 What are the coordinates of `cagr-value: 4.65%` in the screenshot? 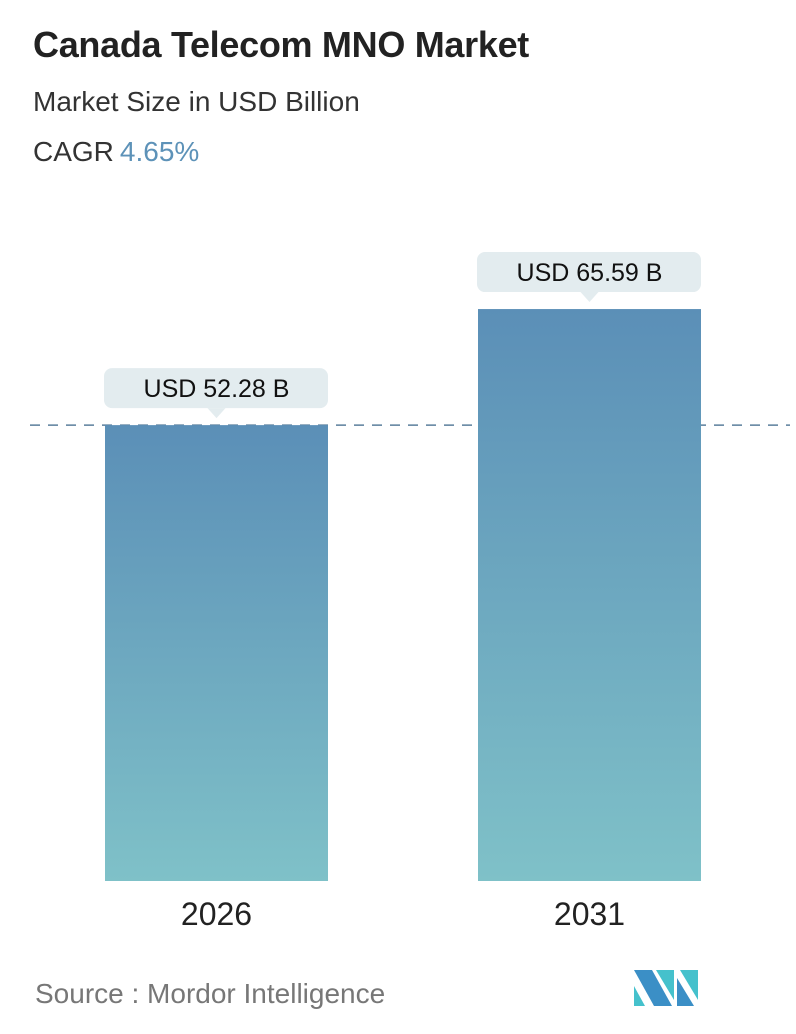 It's located at (159, 151).